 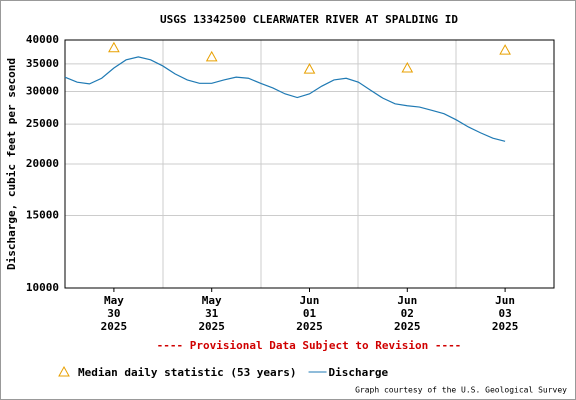 What do you see at coordinates (42, 287) in the screenshot?
I see `y-tick-label: 10000` at bounding box center [42, 287].